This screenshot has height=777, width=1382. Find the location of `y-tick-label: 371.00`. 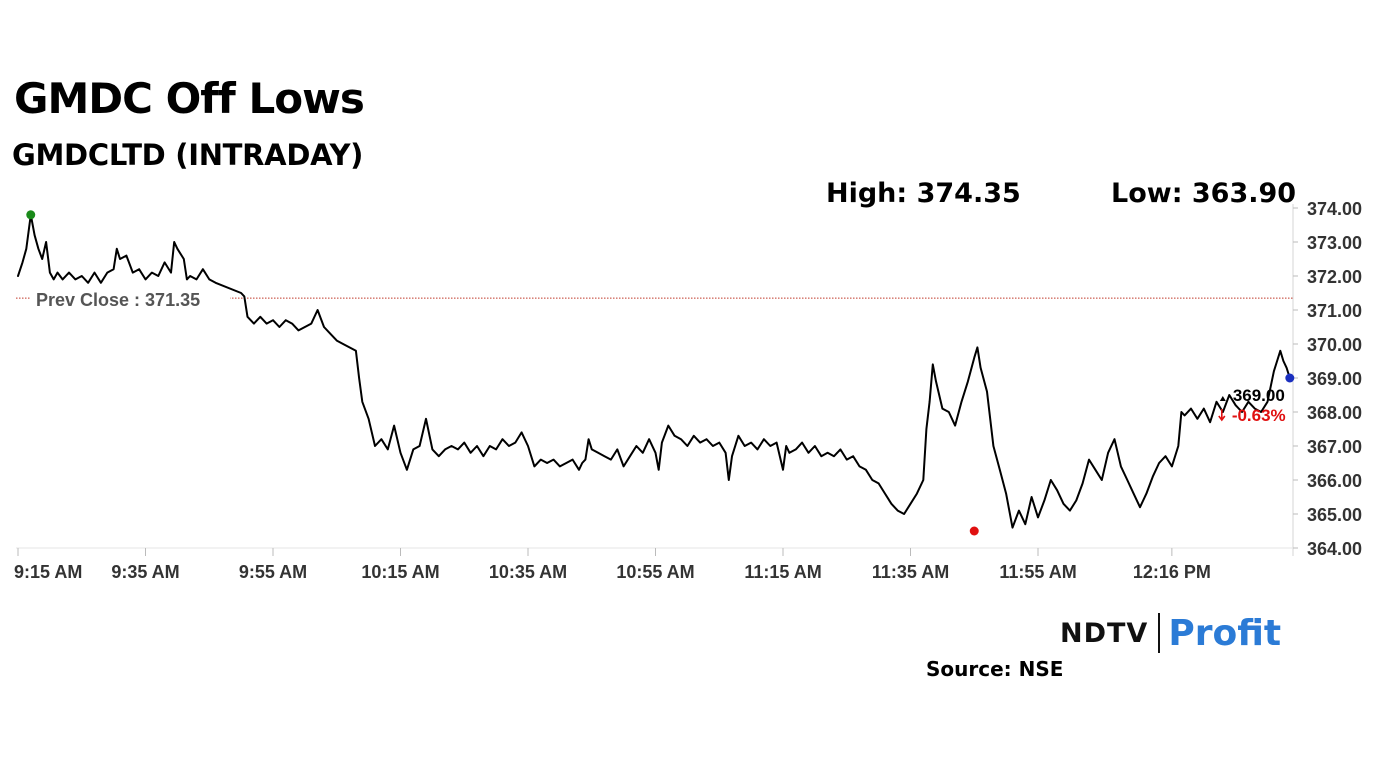

y-tick-label: 371.00 is located at coordinates (1334, 311).